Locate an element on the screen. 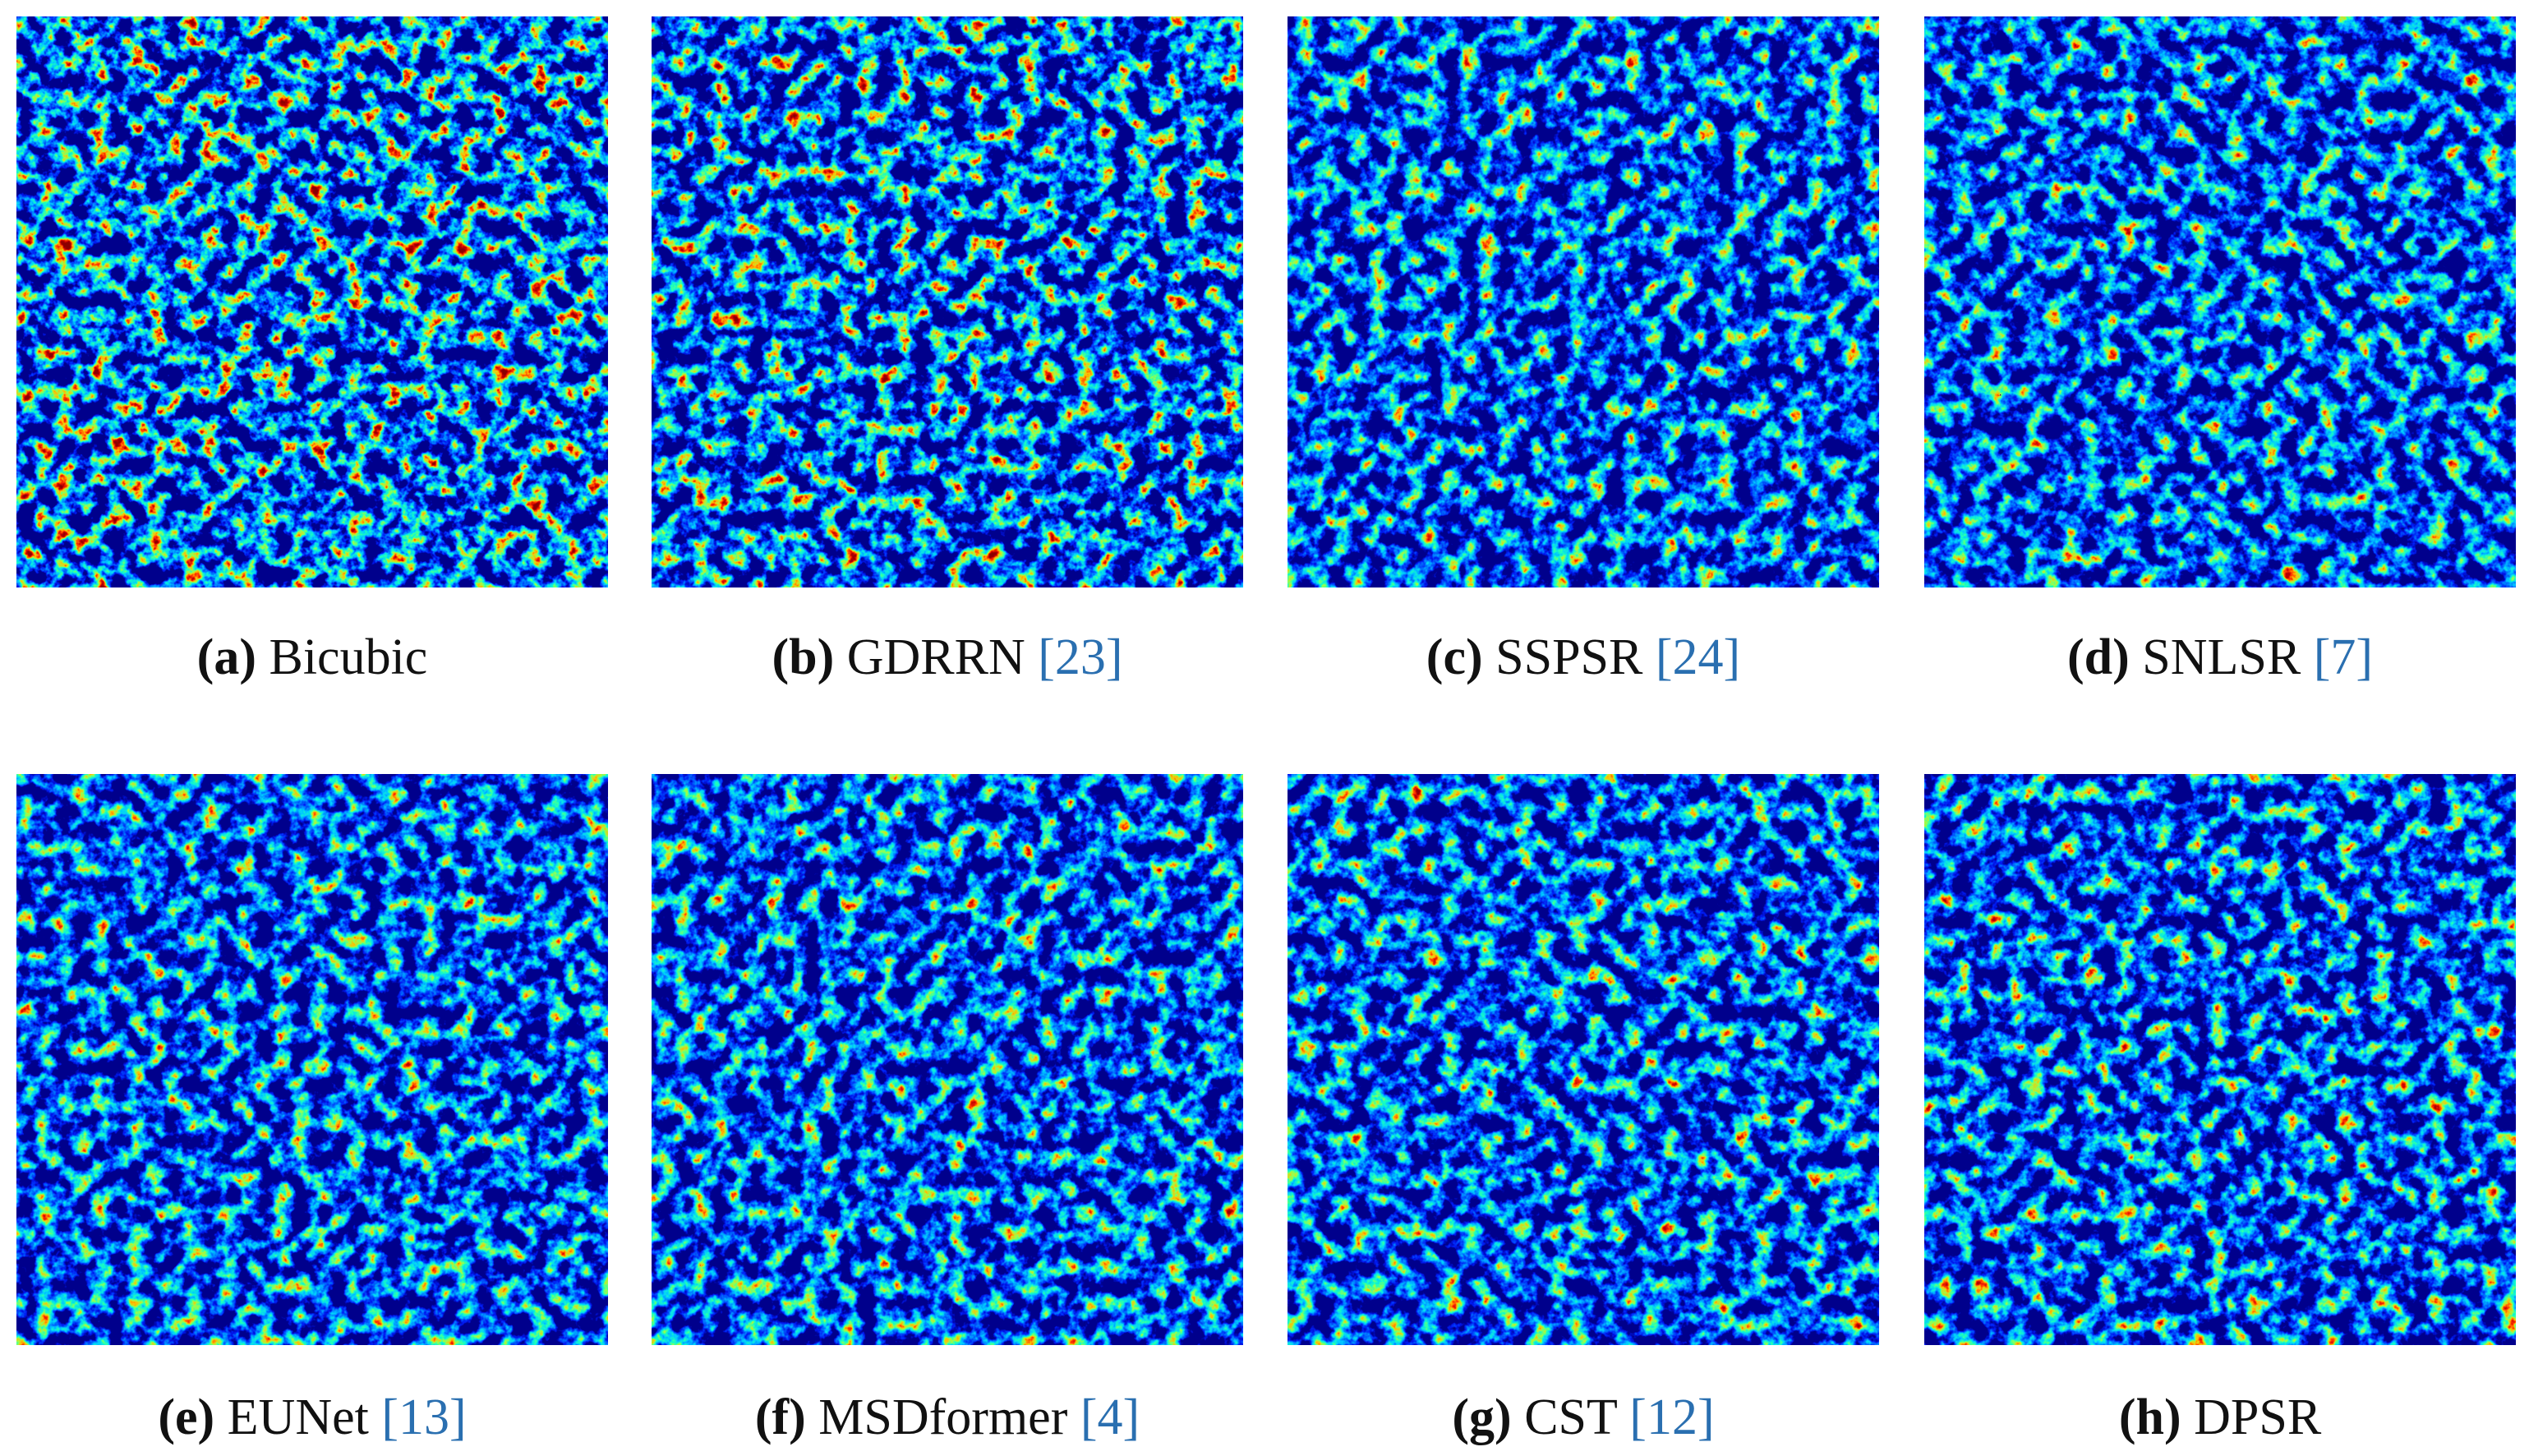 The image size is (2529, 1456). caption: (f) MSDformer [4] is located at coordinates (948, 1418).